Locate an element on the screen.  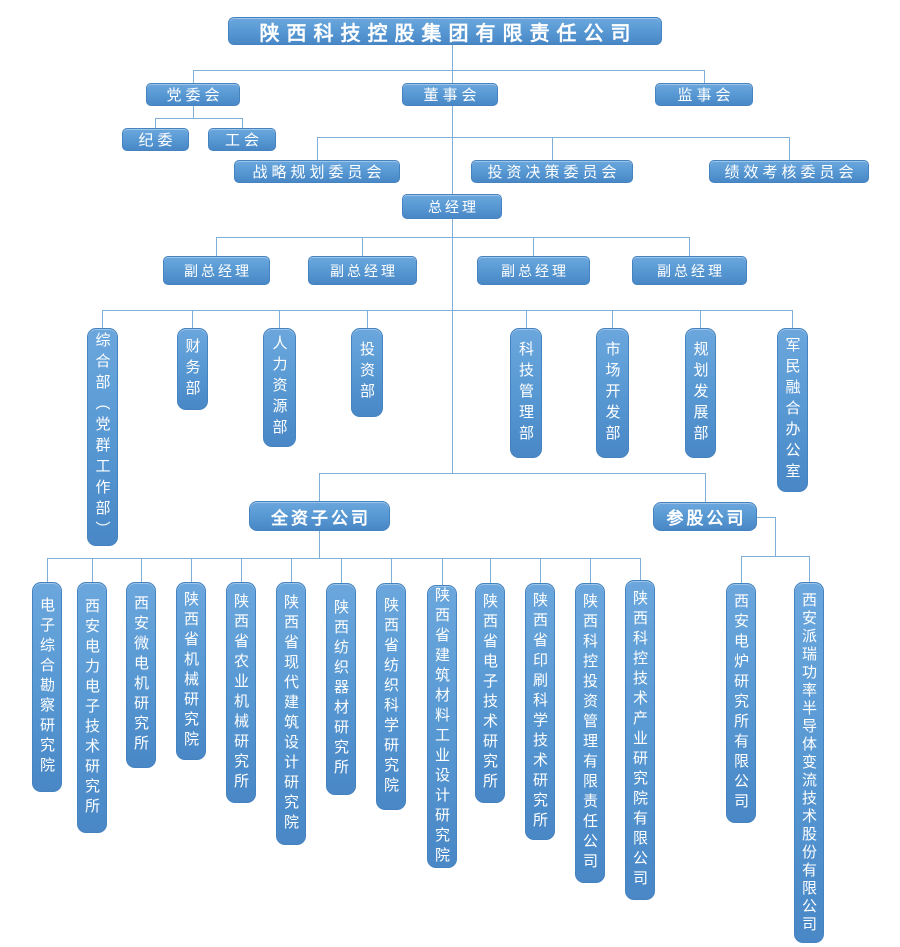
node-equity-company-2: 西安派瑞功率半导体变流技术股份有限公司 is located at coordinates (809, 762).